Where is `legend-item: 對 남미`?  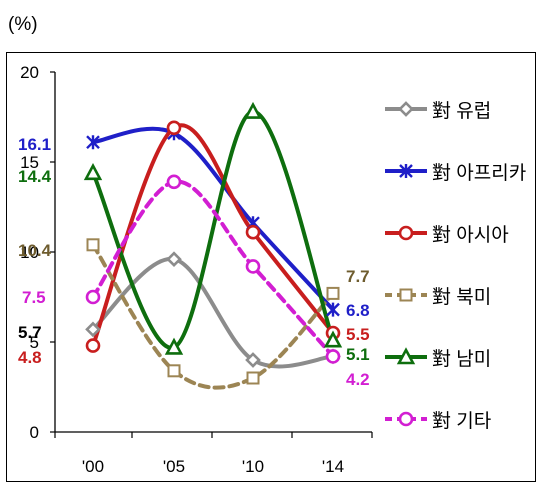 legend-item: 對 남미 is located at coordinates (458, 357).